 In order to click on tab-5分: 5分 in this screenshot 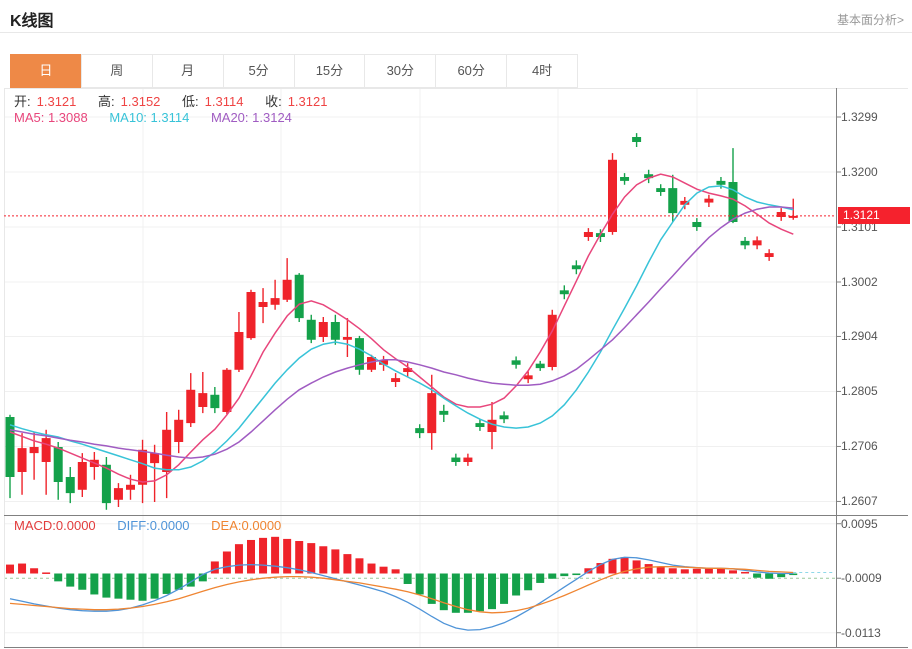, I will do `click(258, 71)`.